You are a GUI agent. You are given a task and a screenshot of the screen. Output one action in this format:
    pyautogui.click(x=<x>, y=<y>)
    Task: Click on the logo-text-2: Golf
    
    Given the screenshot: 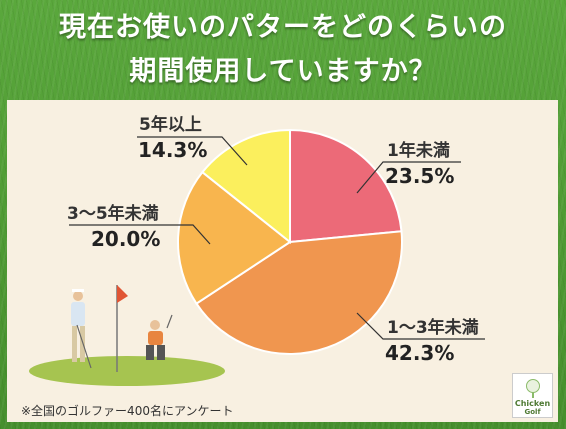 What is the action you would take?
    pyautogui.click(x=532, y=412)
    